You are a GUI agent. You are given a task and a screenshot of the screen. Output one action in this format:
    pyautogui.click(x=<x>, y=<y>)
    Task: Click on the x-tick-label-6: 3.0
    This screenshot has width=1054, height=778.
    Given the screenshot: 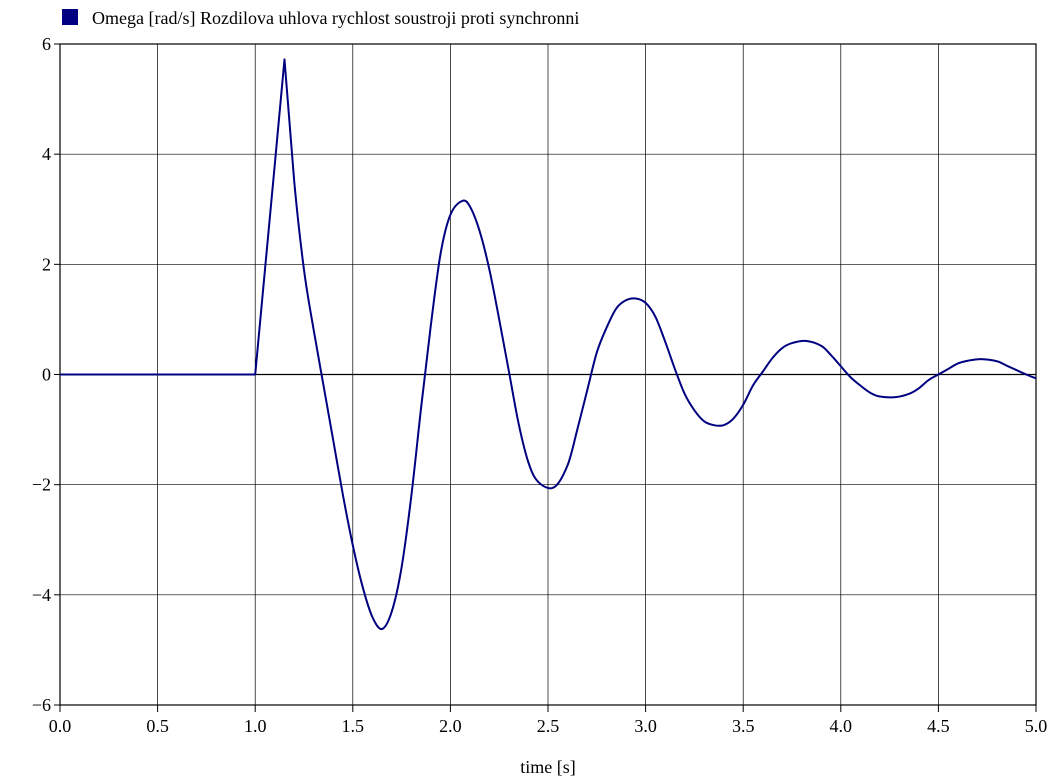 What is the action you would take?
    pyautogui.click(x=645, y=726)
    